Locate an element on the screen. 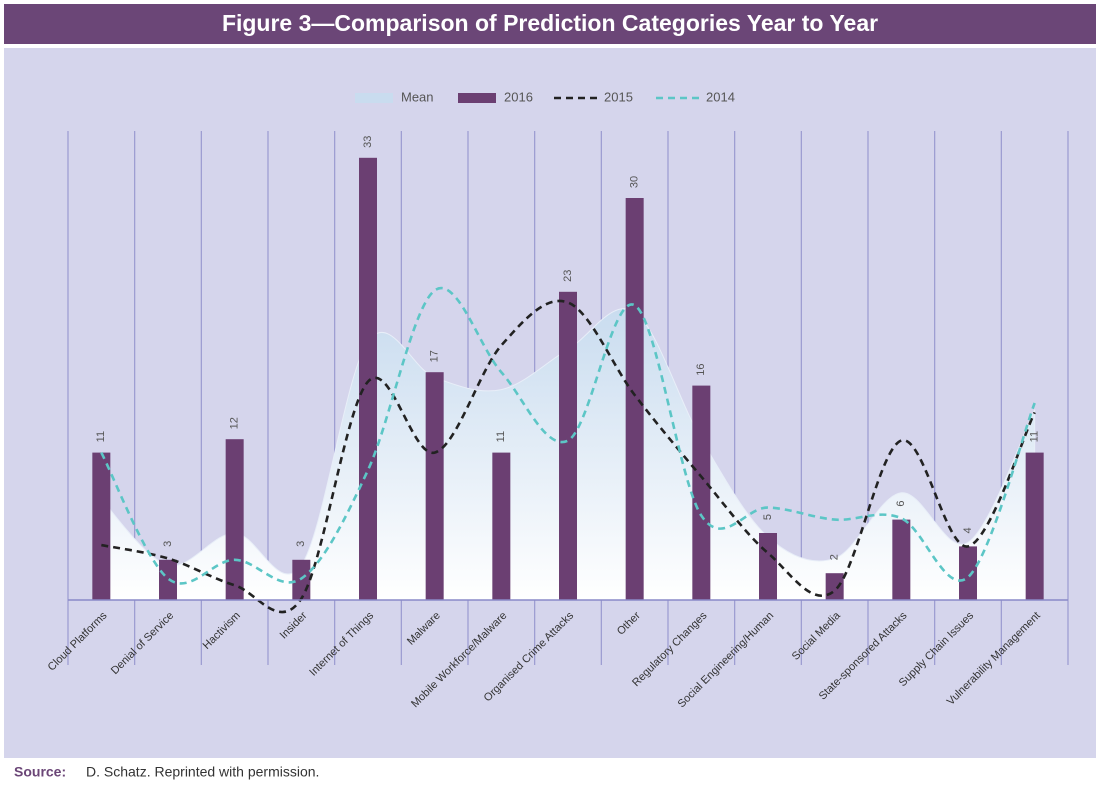 Image resolution: width=1100 pixels, height=792 pixels. data-label: 23 is located at coordinates (568, 276).